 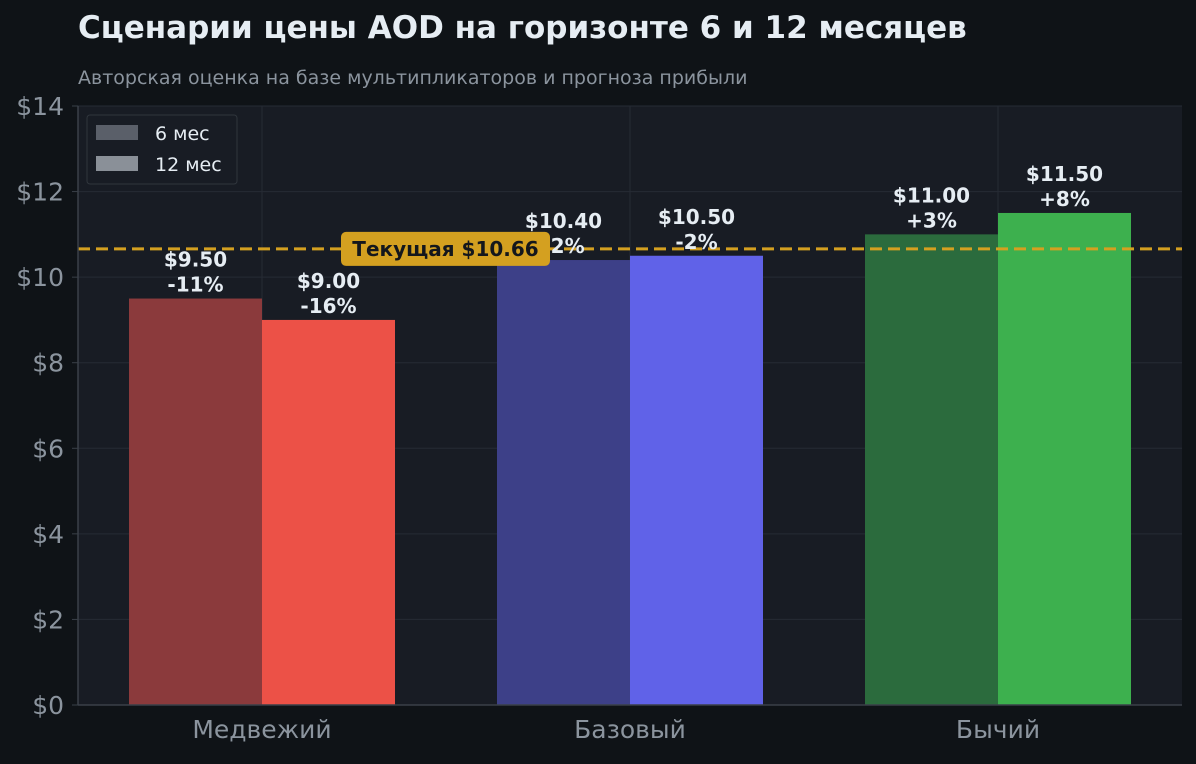 I want to click on x-tick-label: Медвежий, so click(x=261, y=729).